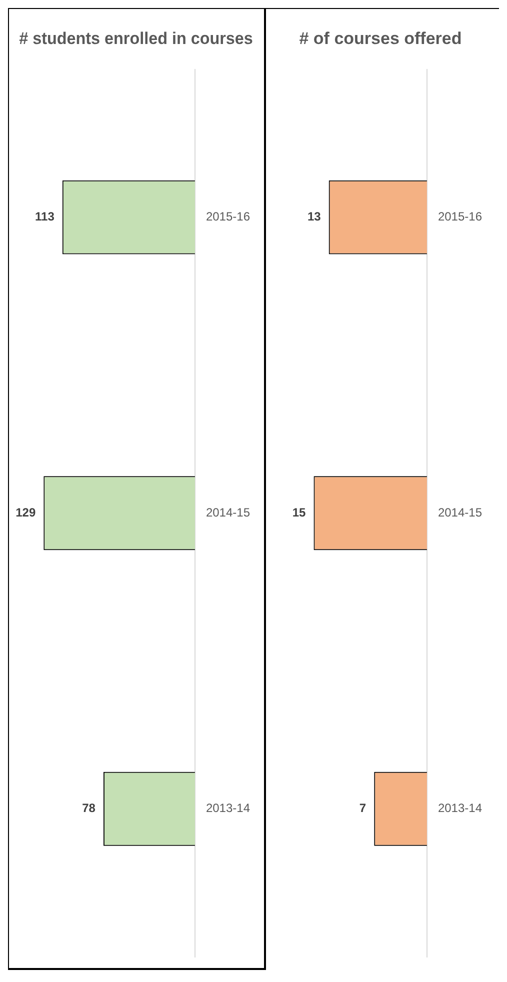  What do you see at coordinates (26, 512) in the screenshot?
I see `data-label: 129` at bounding box center [26, 512].